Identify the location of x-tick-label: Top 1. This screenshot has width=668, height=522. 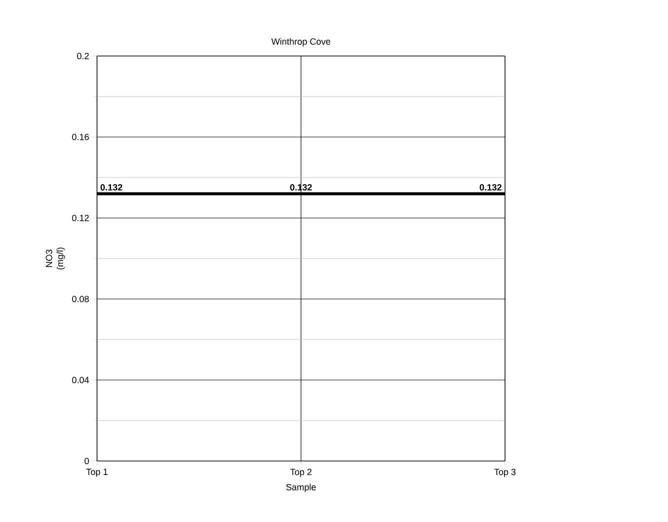
(97, 472).